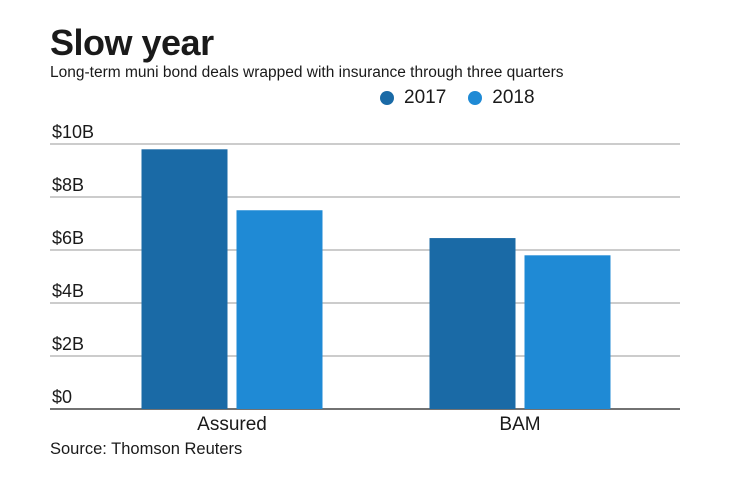 The width and height of the screenshot is (740, 482). What do you see at coordinates (73, 132) in the screenshot?
I see `y-tick-label: $10B` at bounding box center [73, 132].